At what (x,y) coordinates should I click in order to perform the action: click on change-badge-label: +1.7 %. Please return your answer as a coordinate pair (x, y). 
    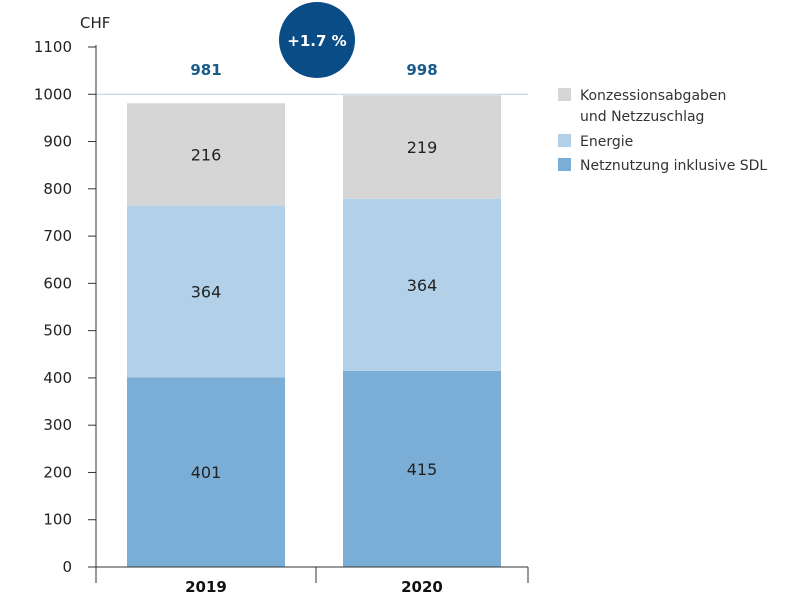
    Looking at the image, I should click on (316, 41).